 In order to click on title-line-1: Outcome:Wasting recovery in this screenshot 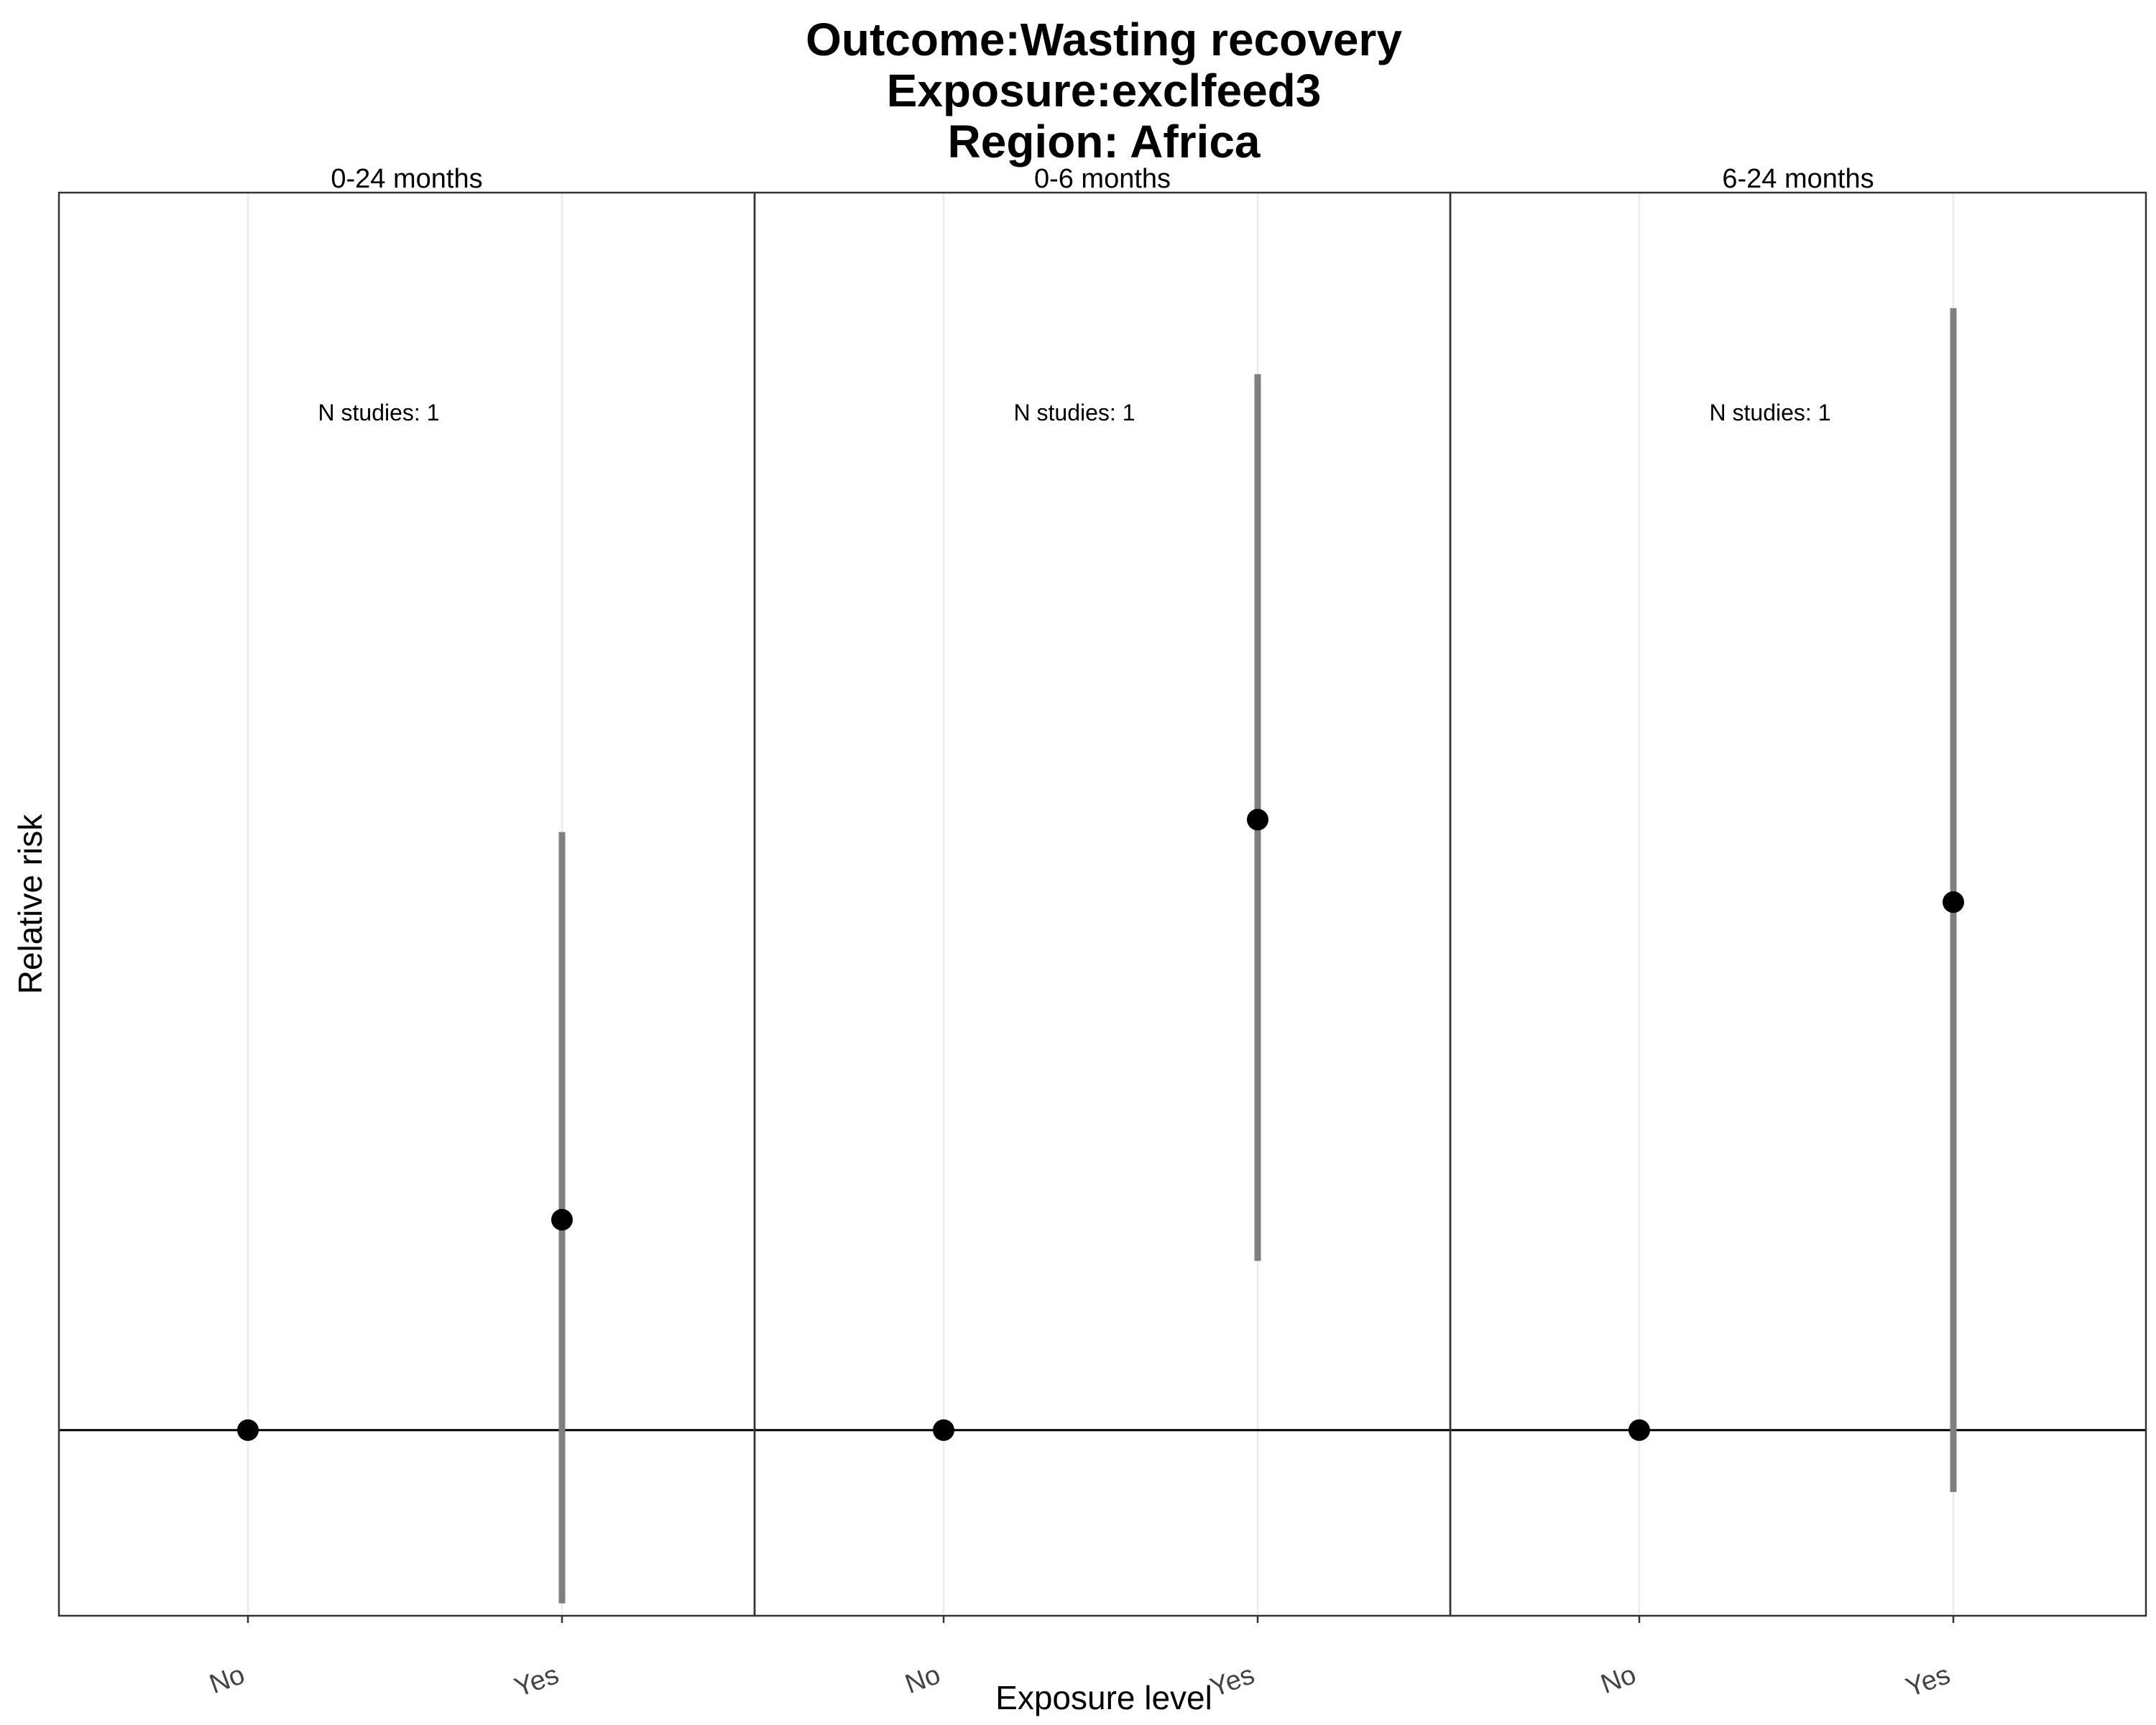, I will do `click(1104, 39)`.